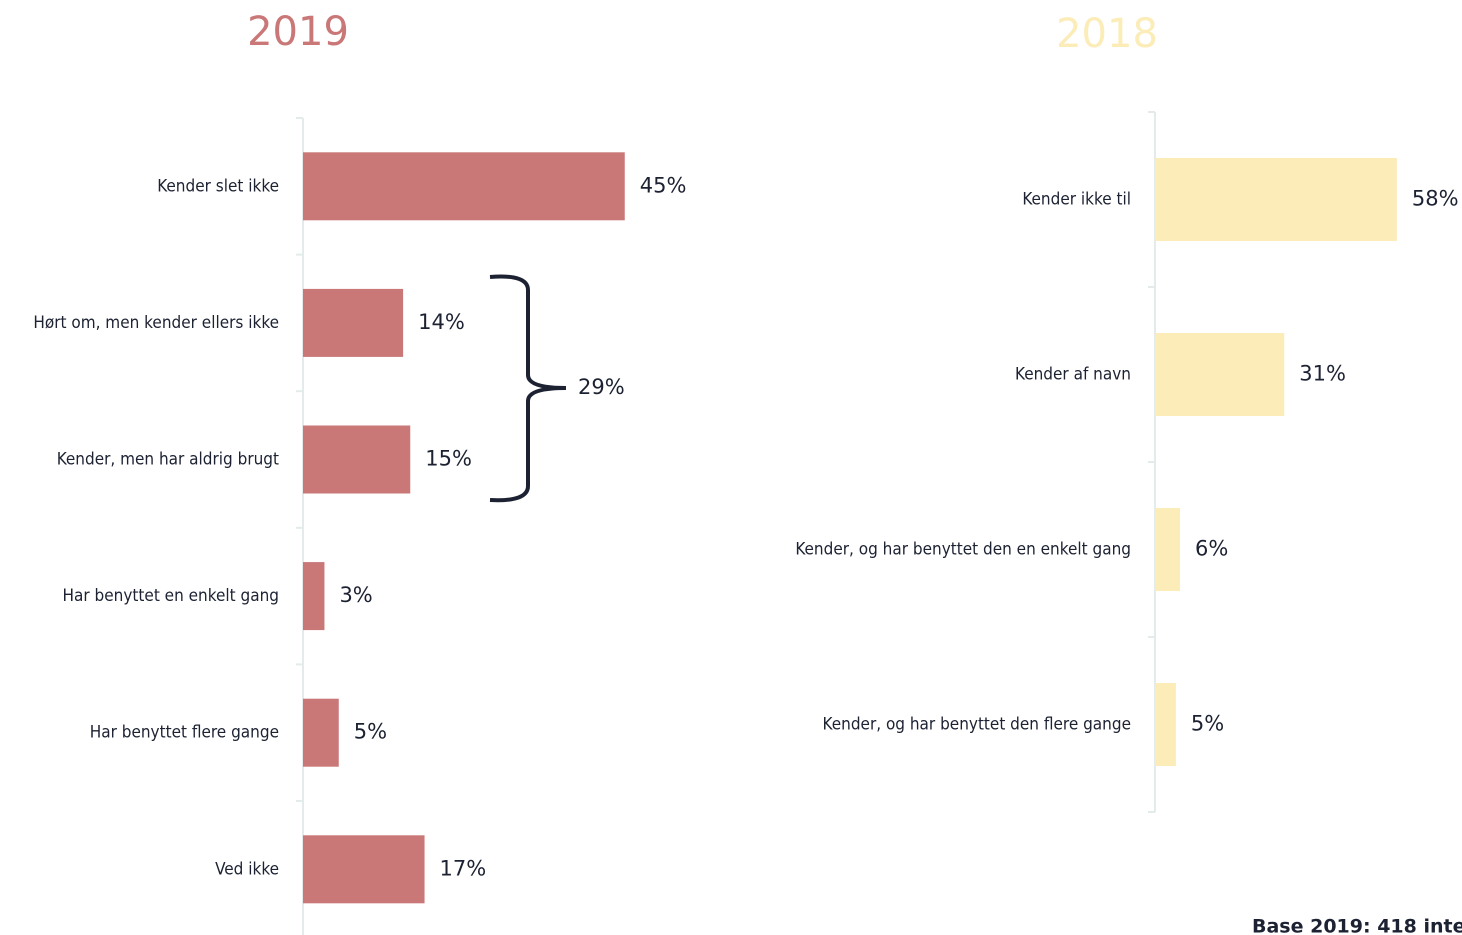 The height and width of the screenshot is (935, 1462). What do you see at coordinates (1357, 925) in the screenshot?
I see `footer: Base 2019: 418 intervie` at bounding box center [1357, 925].